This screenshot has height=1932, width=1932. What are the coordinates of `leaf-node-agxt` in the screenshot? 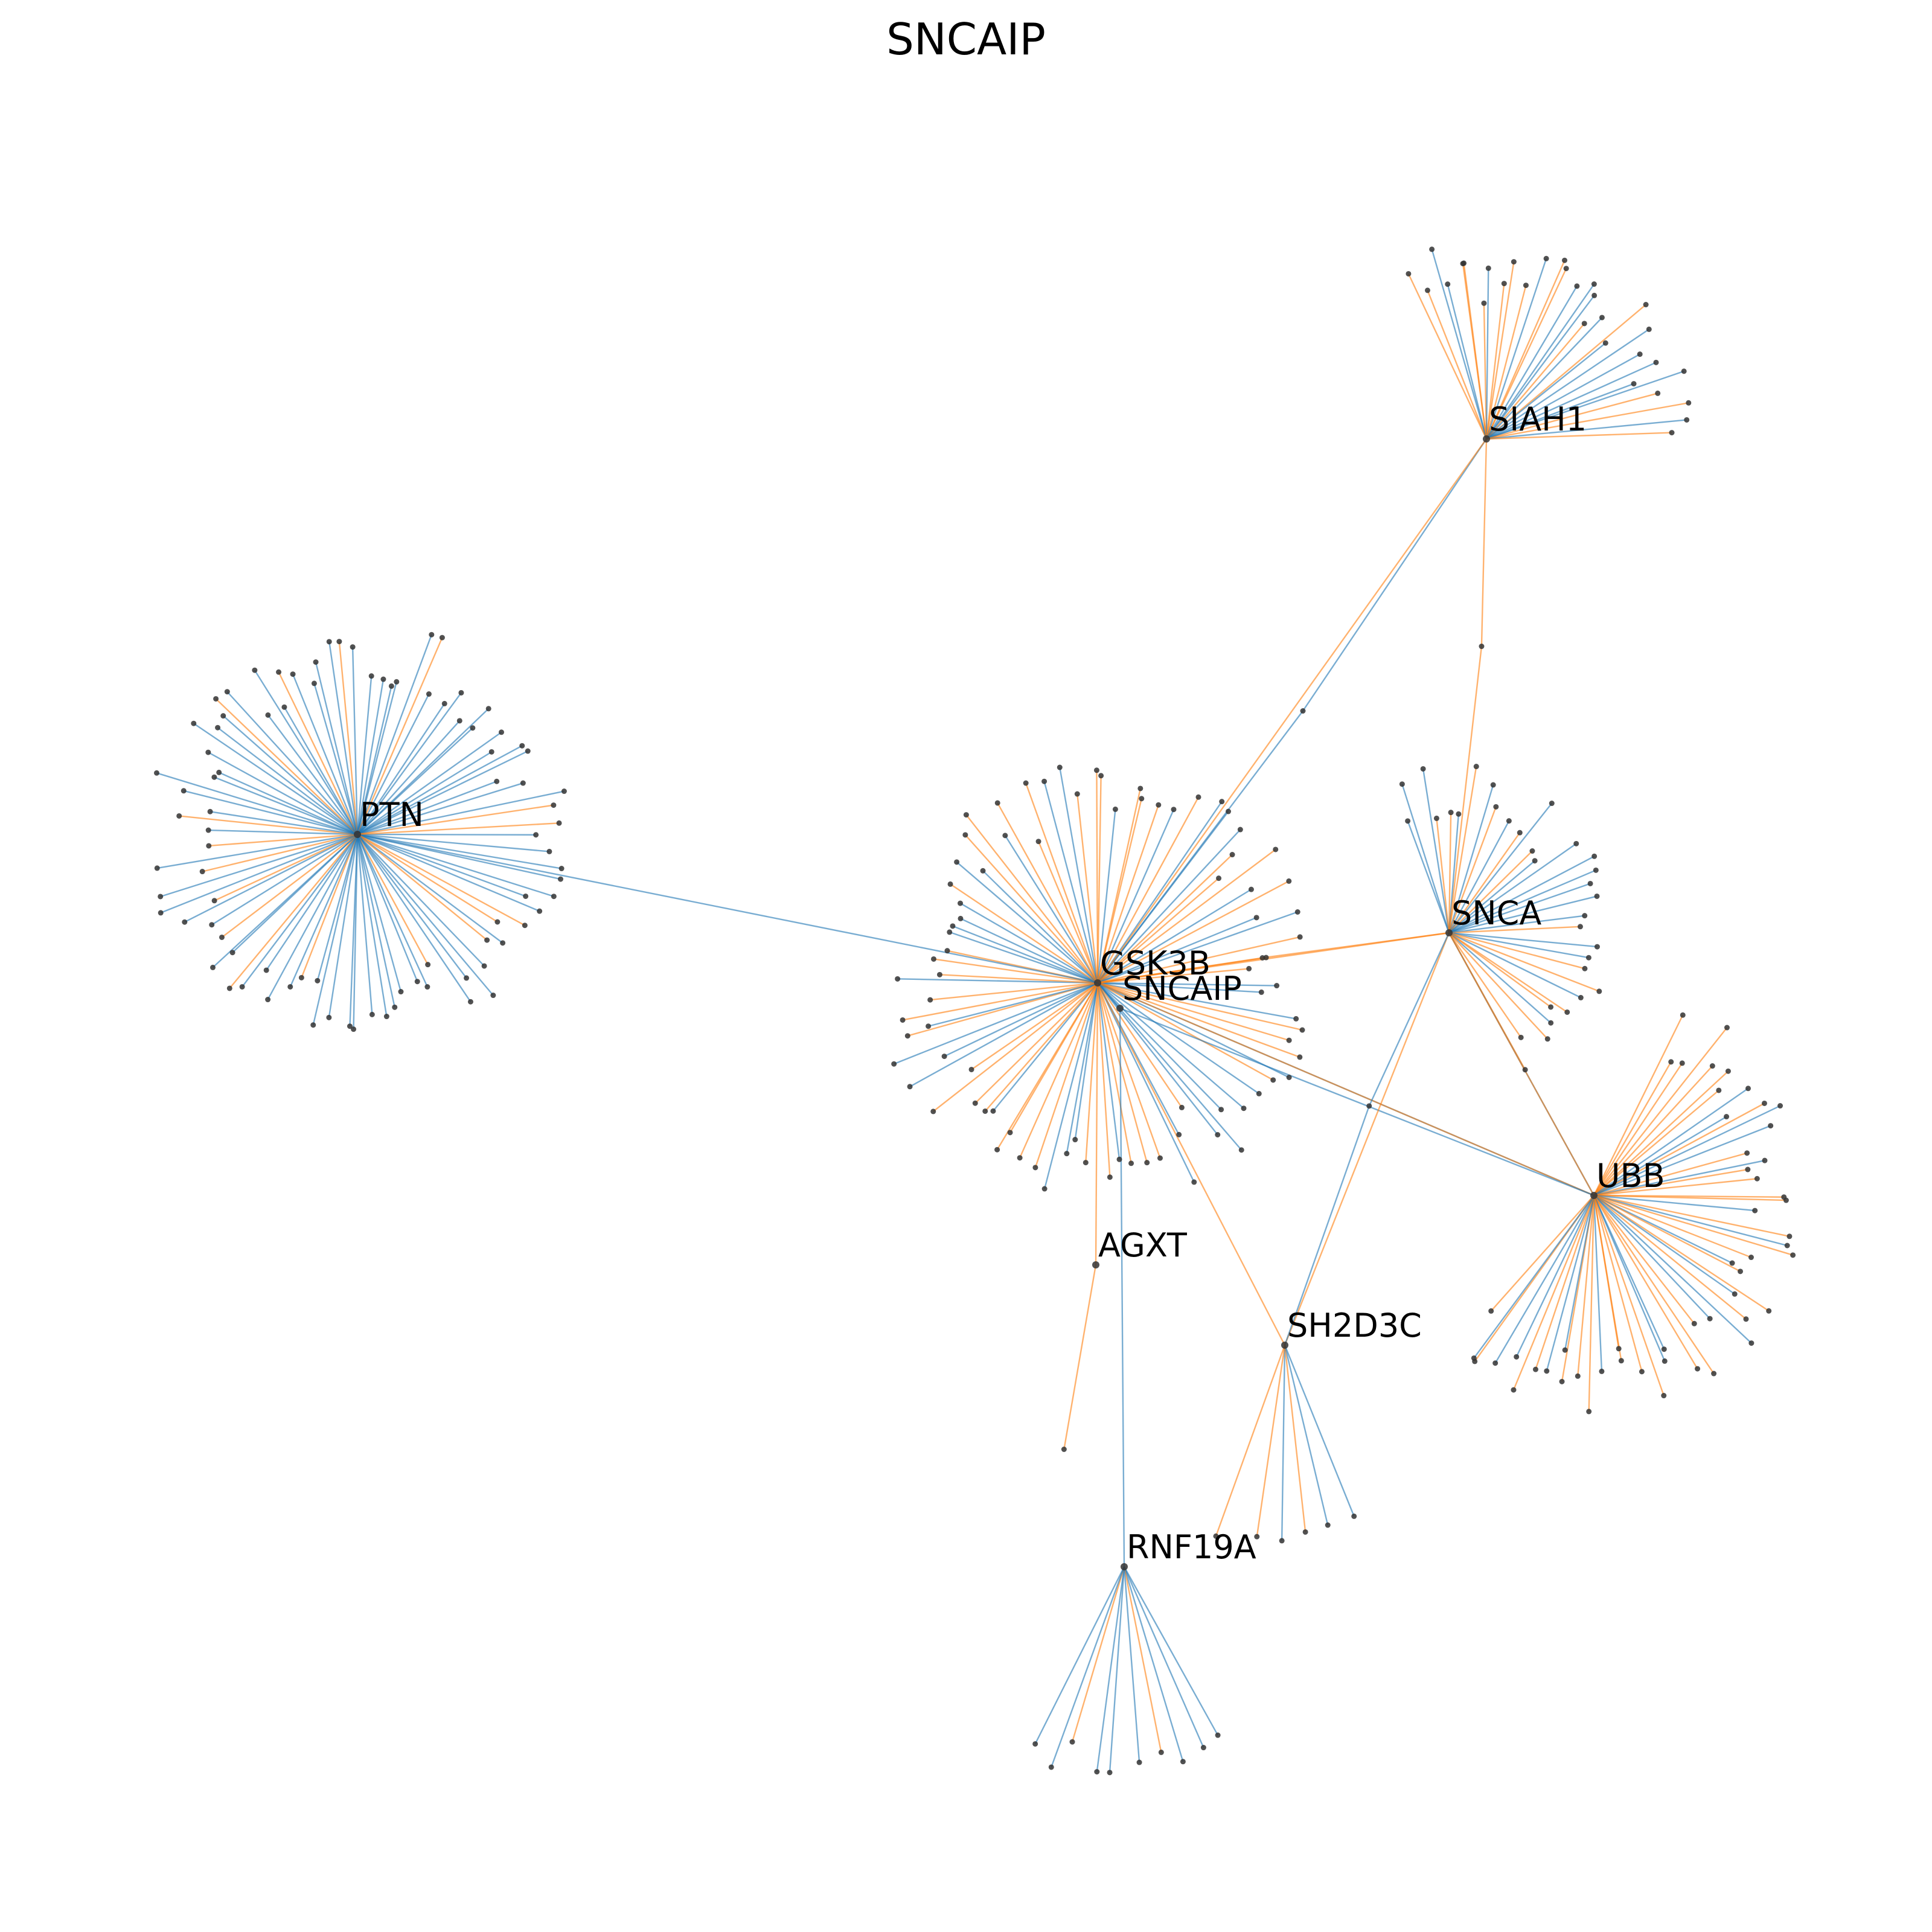 It's located at (1064, 1449).